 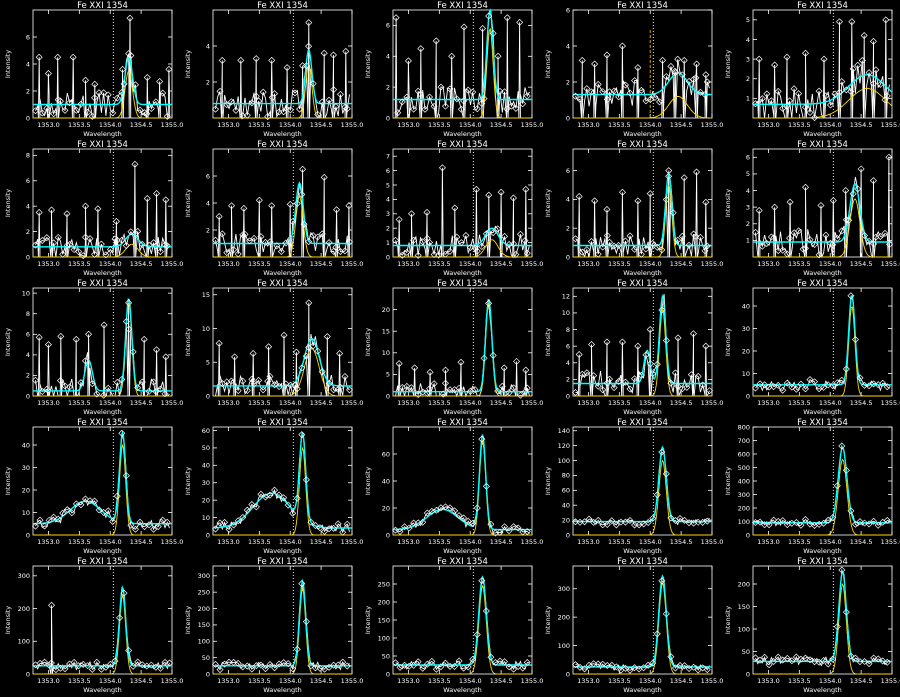 I want to click on y-tick-label: 6, so click(x=568, y=10).